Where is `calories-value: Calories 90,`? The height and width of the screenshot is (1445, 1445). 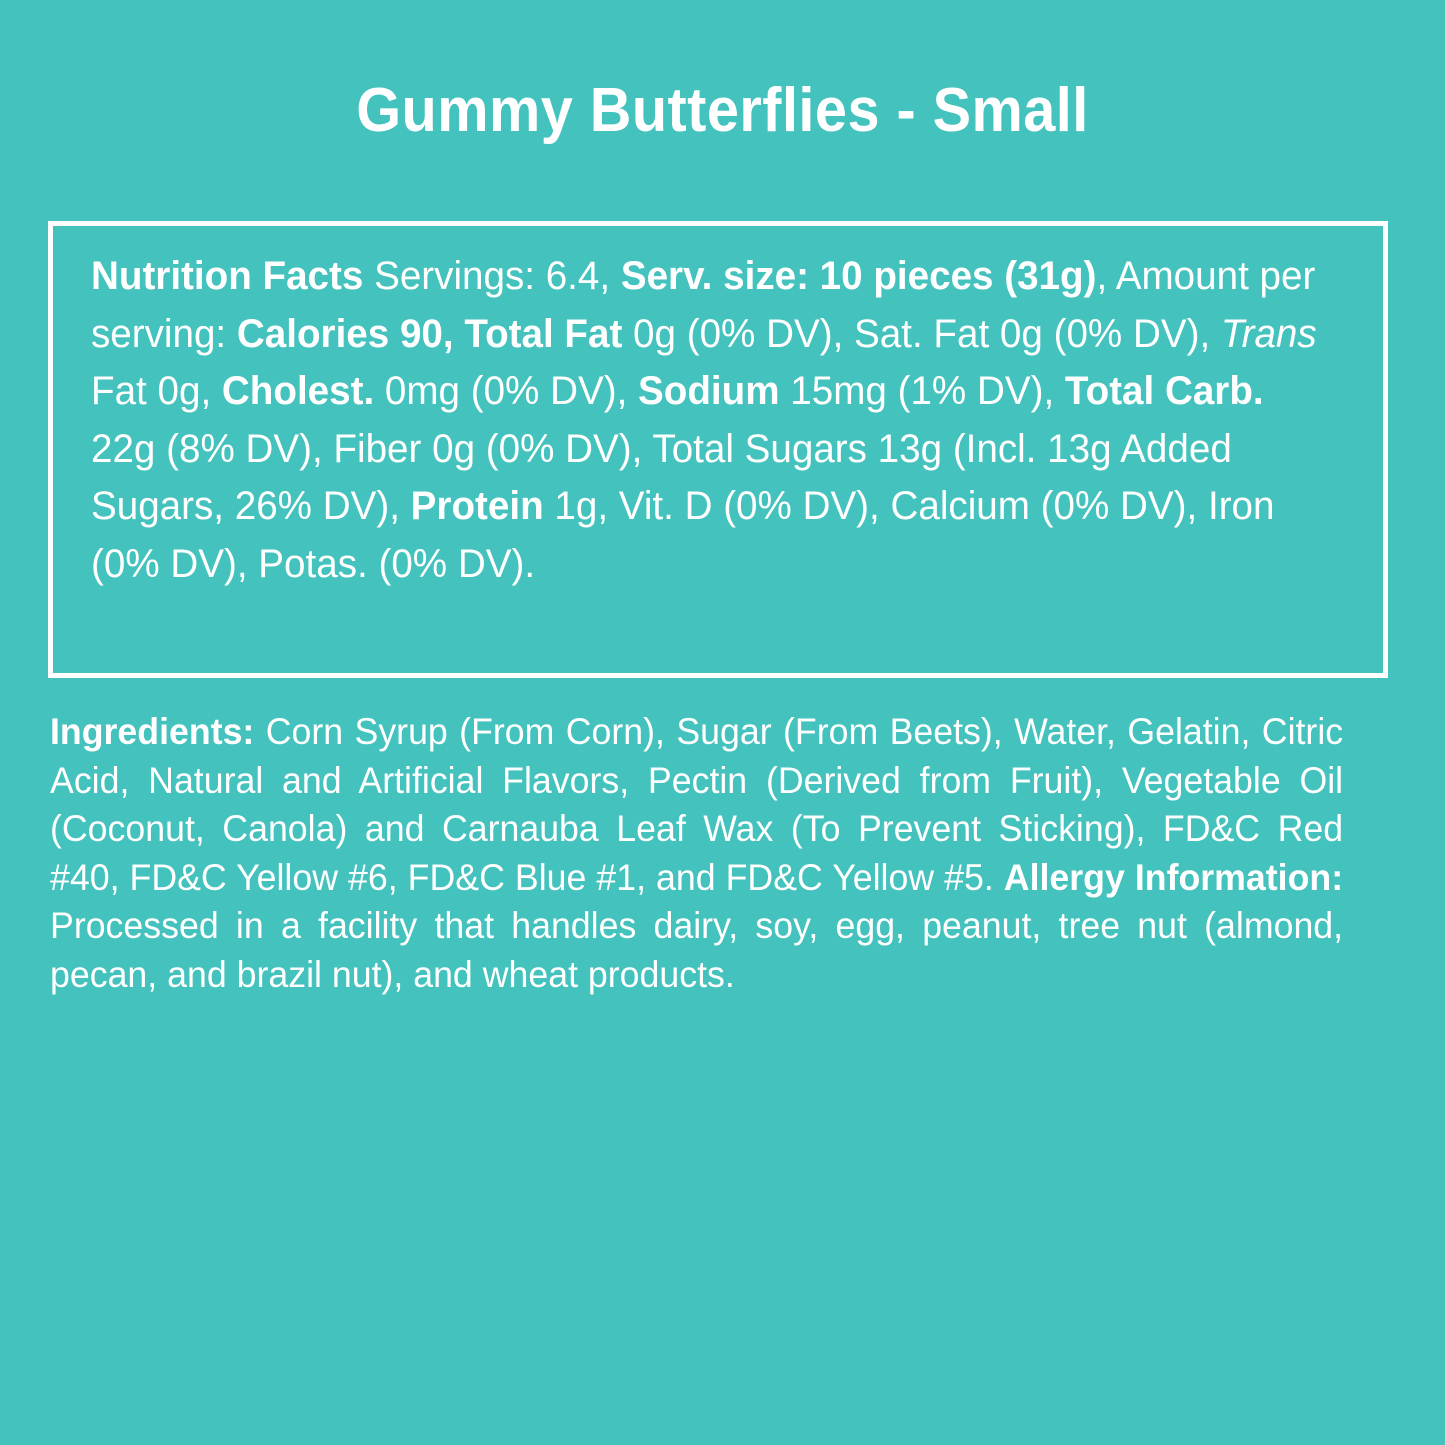
calories-value: Calories 90, is located at coordinates (345, 333).